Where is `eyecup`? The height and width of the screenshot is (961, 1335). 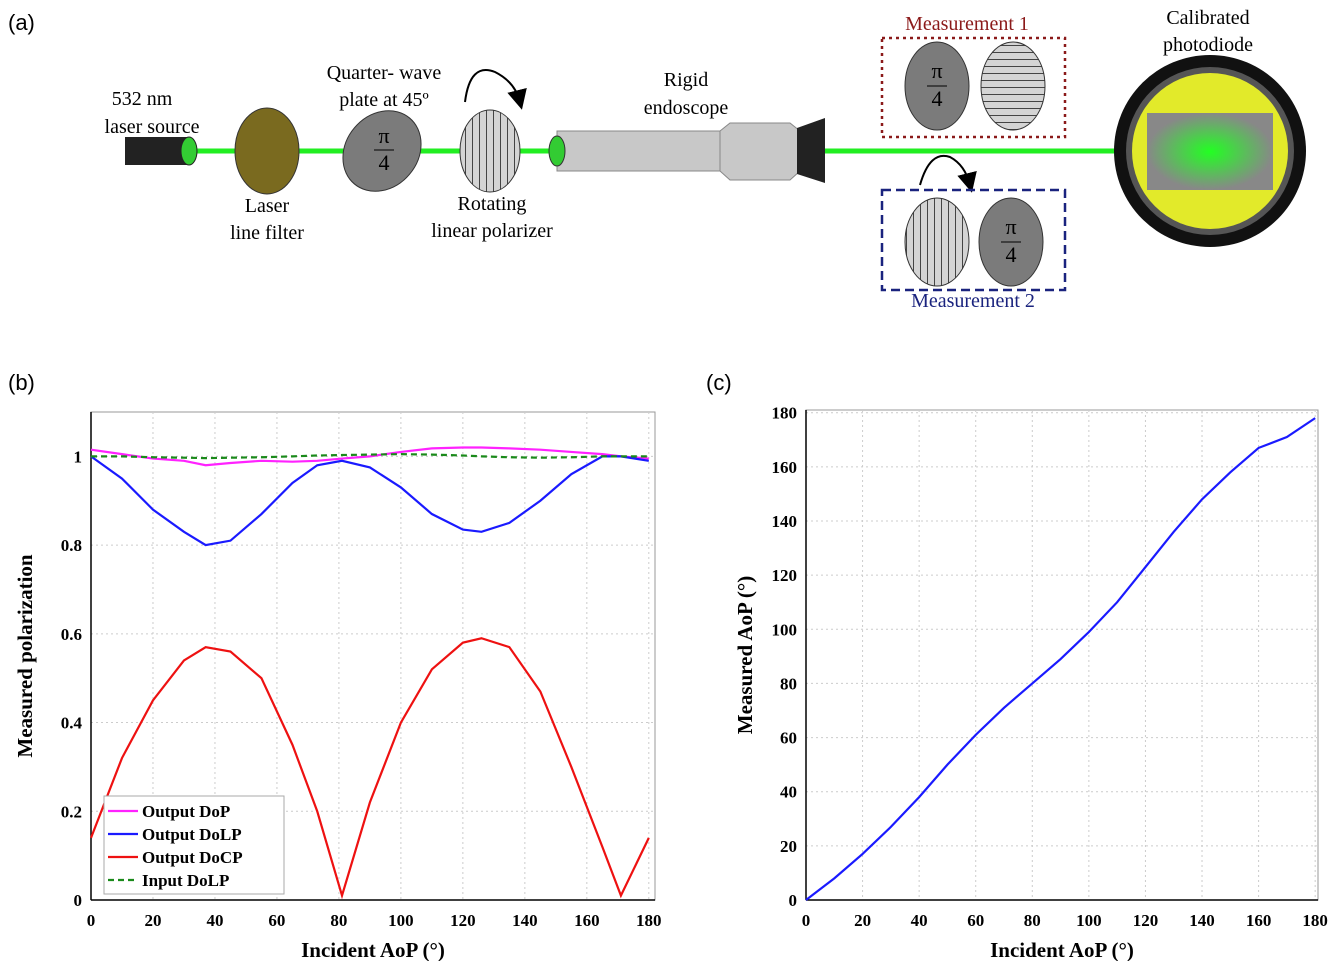
eyecup is located at coordinates (811, 150).